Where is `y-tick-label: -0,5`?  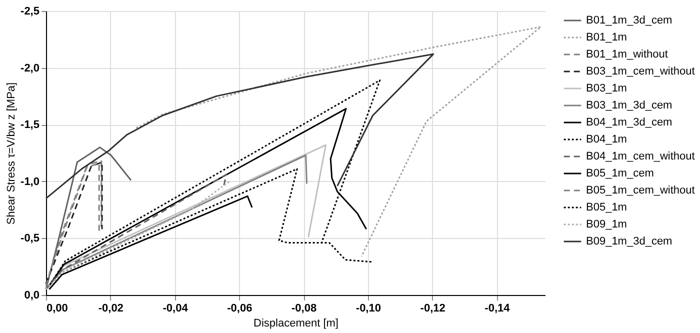 y-tick-label: -0,5 is located at coordinates (30, 238).